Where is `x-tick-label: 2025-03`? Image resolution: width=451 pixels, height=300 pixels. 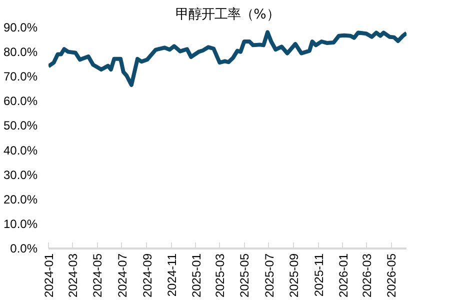 x-tick-label: 2025-03 is located at coordinates (220, 275).